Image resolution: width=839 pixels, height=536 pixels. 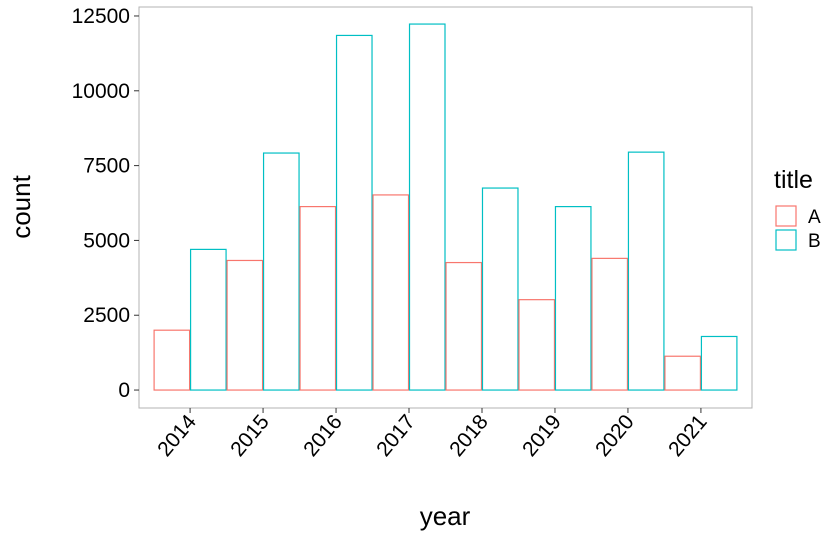 What do you see at coordinates (250, 435) in the screenshot?
I see `x-tick-label-2015: 2015` at bounding box center [250, 435].